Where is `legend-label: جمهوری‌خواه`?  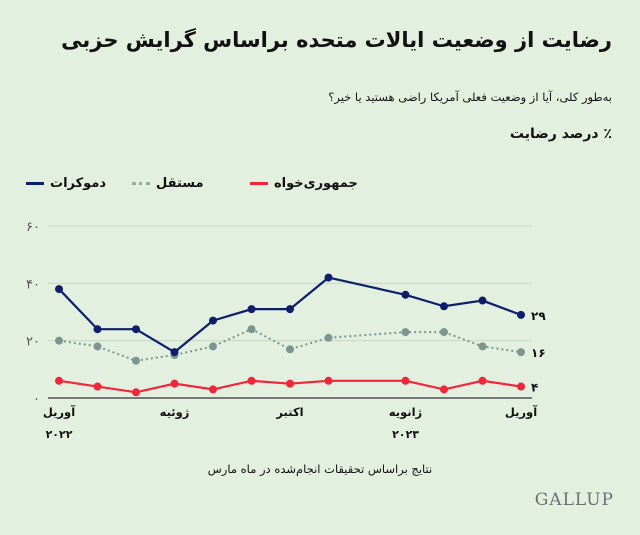
legend-label: جمهوری‌خواه is located at coordinates (316, 183).